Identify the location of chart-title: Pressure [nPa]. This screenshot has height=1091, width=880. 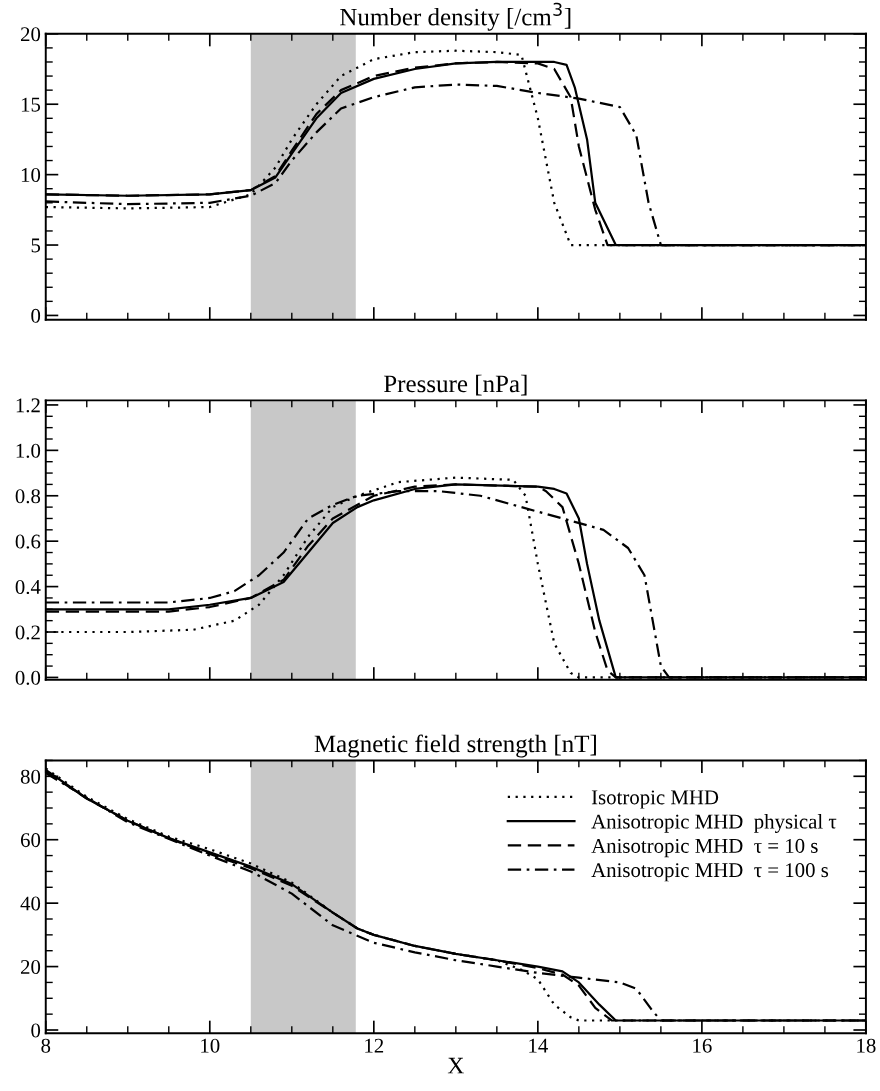
(455, 385).